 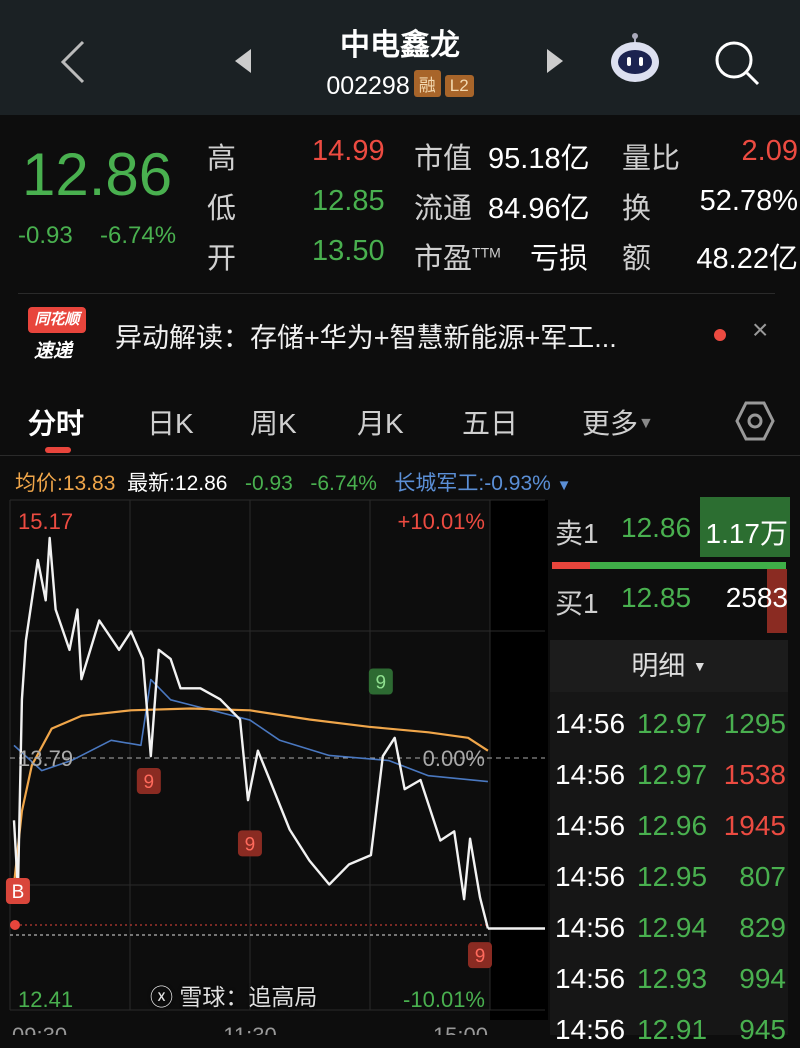 I want to click on sell-volume-bar, so click(x=745, y=527).